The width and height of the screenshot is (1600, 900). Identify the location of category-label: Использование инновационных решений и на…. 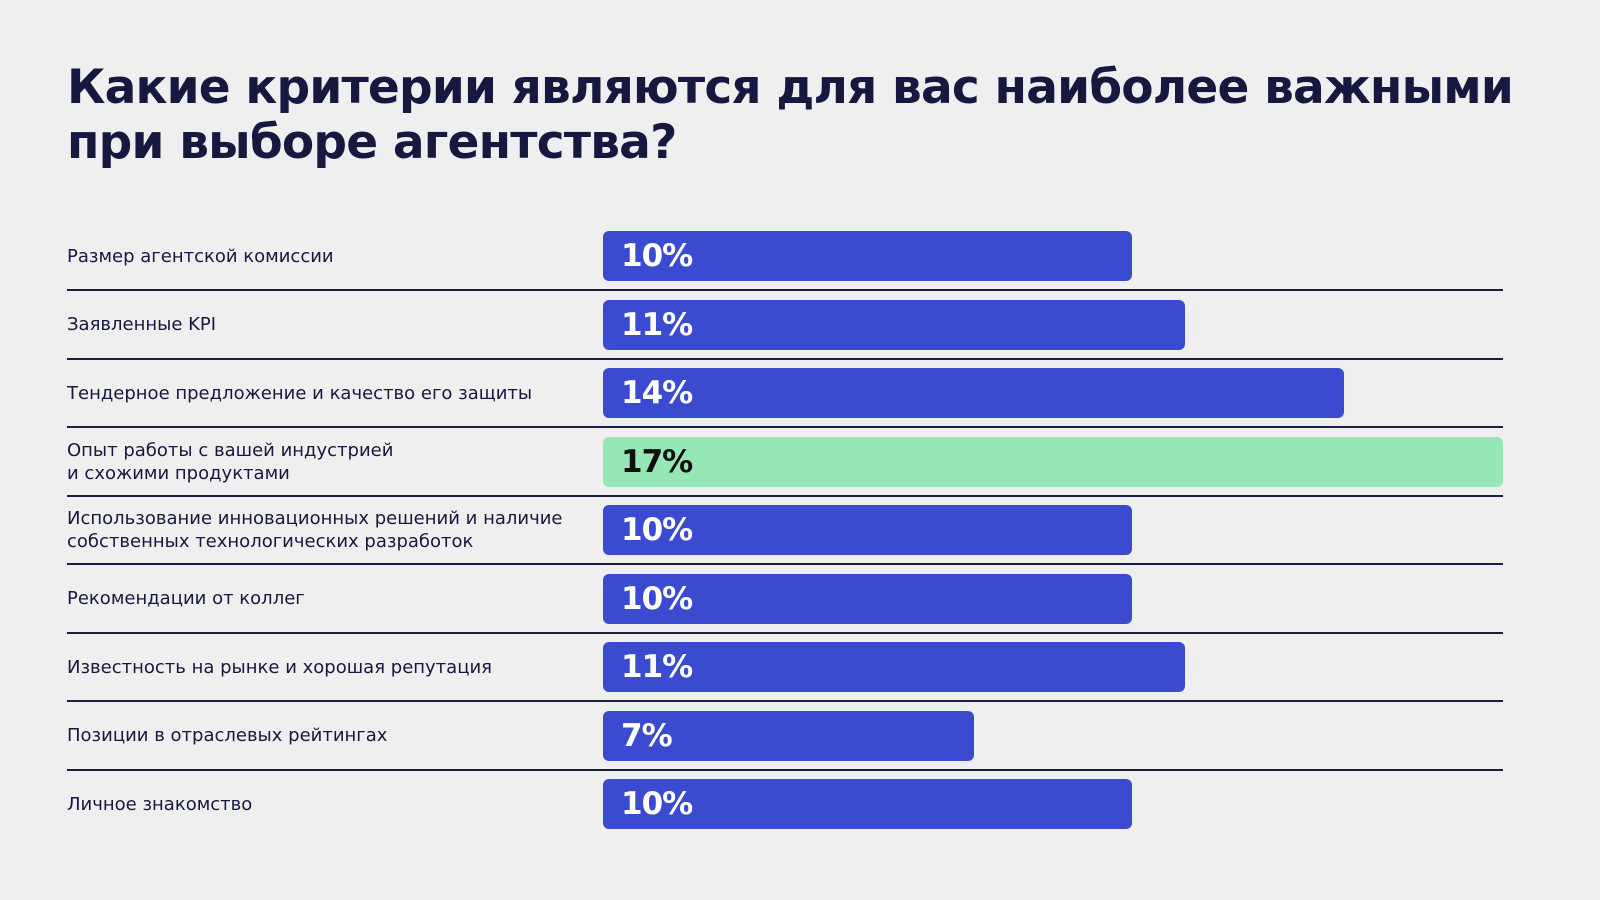
(315, 530).